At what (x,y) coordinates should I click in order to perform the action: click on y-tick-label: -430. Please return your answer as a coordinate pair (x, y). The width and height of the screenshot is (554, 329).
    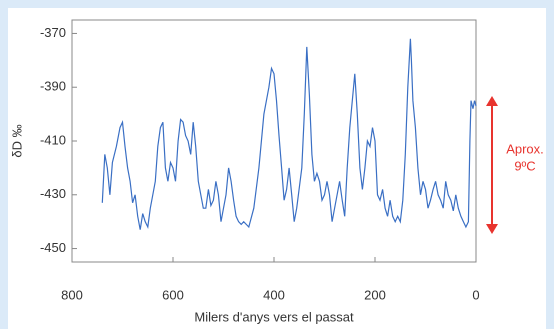
    Looking at the image, I should click on (53, 193).